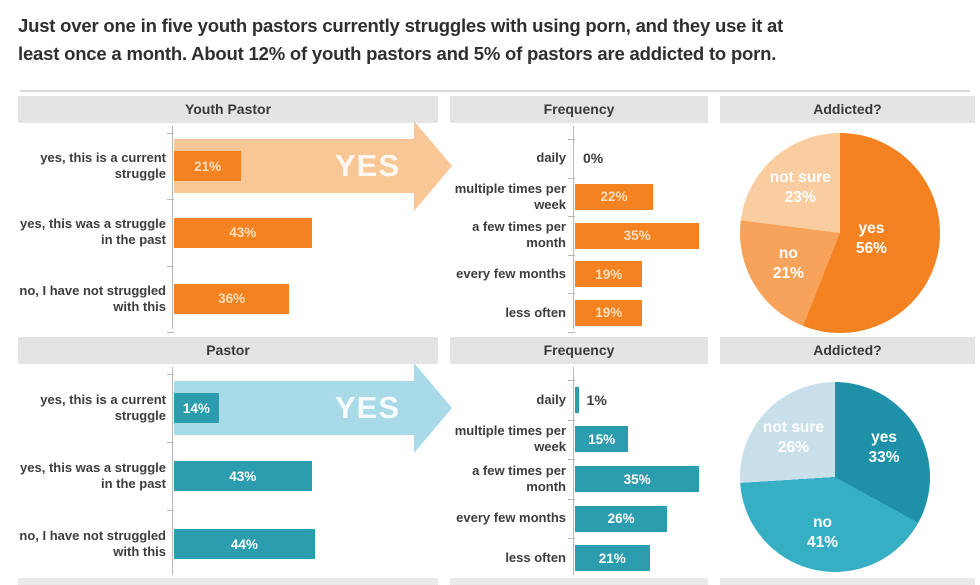  I want to click on pie-slice-label: no 21%, so click(788, 263).